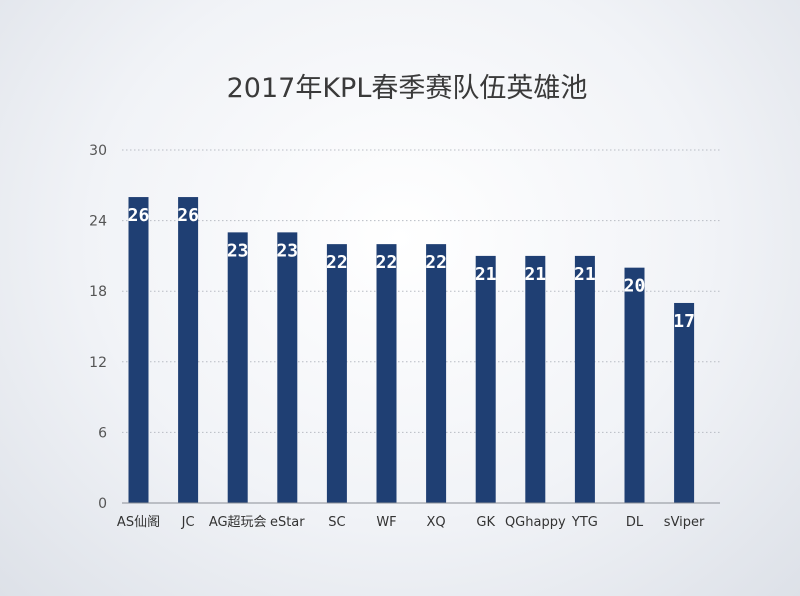  What do you see at coordinates (102, 504) in the screenshot?
I see `y-tick-label: 0` at bounding box center [102, 504].